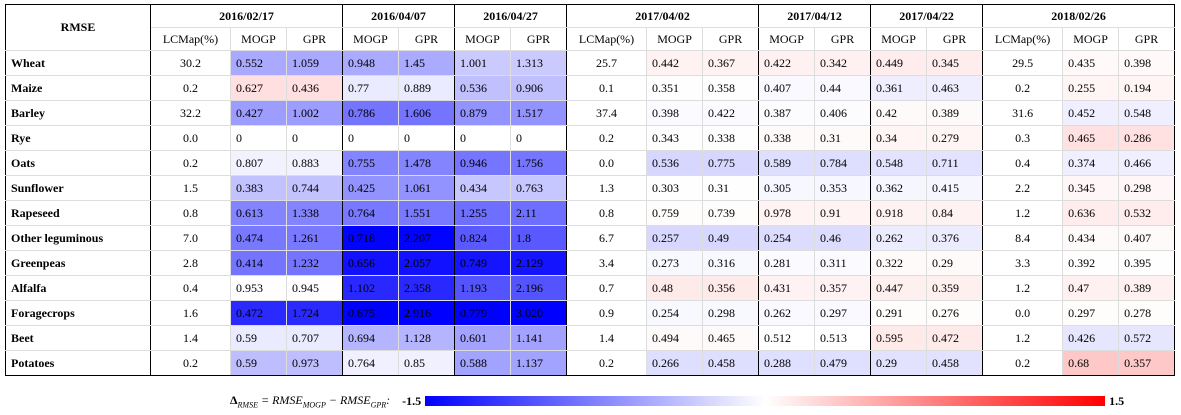 The image size is (1181, 415). What do you see at coordinates (899, 263) in the screenshot?
I see `rmse-cell: 0.322` at bounding box center [899, 263].